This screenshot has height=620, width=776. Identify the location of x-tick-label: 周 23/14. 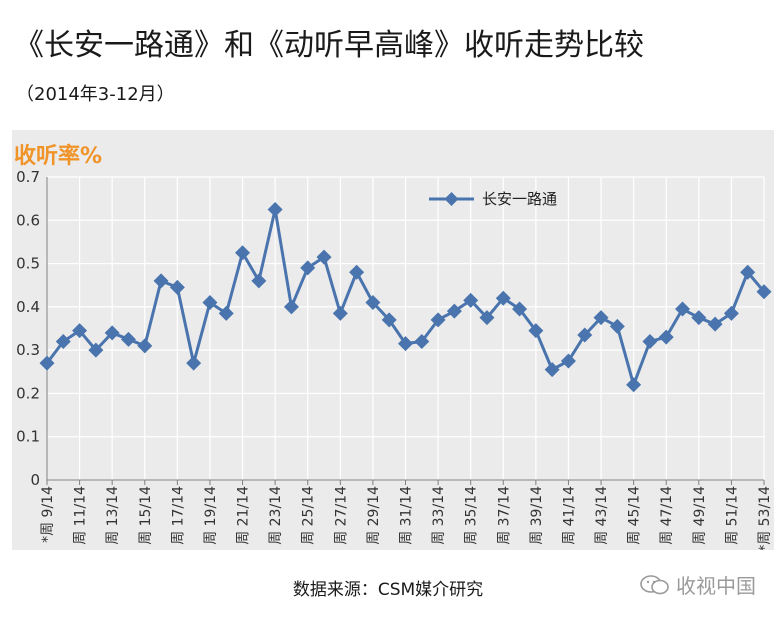
(276, 515).